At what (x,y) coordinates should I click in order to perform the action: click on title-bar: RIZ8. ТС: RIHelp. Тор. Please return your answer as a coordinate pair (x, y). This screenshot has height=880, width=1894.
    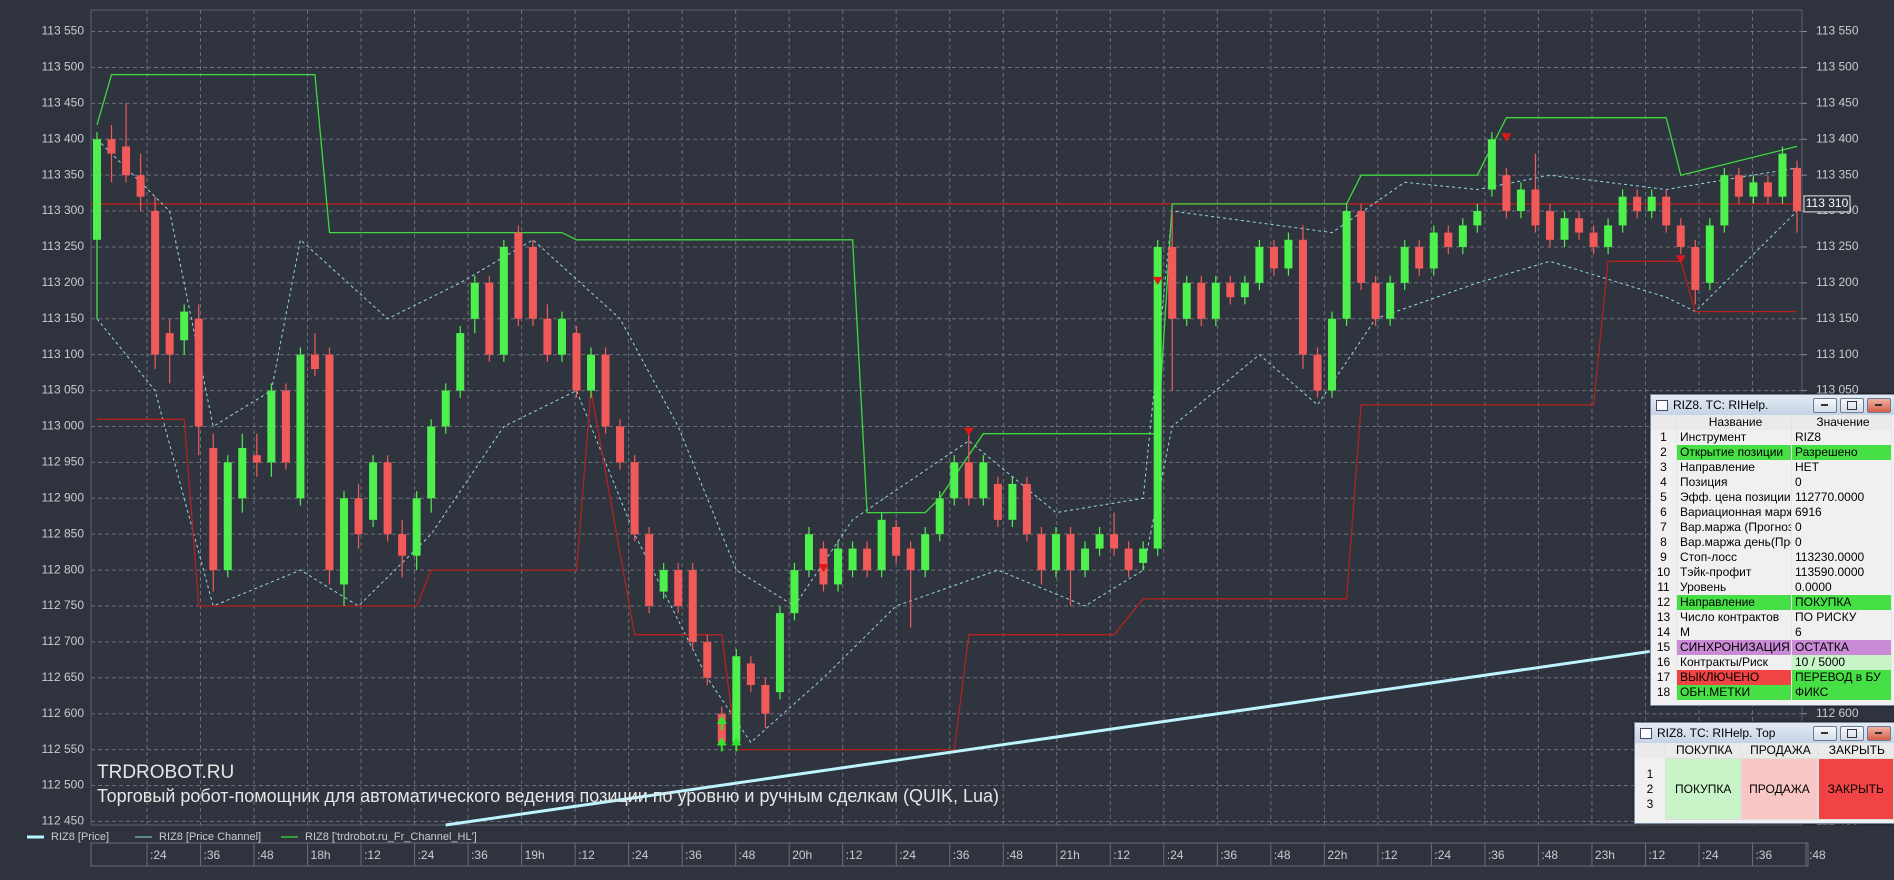
    Looking at the image, I should click on (1764, 733).